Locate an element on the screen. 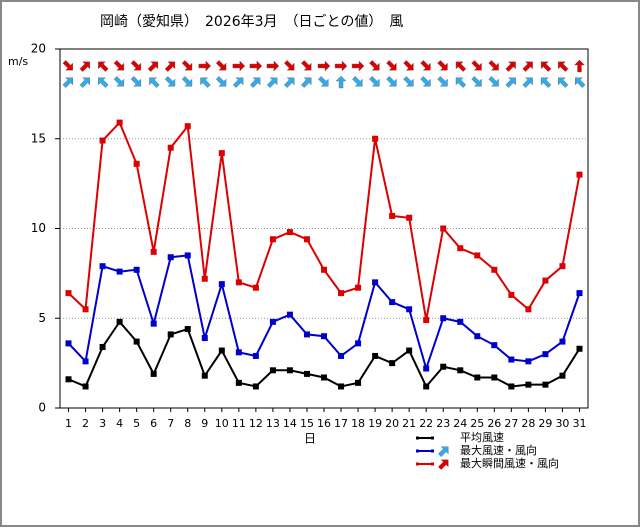 The image size is (640, 531). x-tick-label: 14 is located at coordinates (290, 423).